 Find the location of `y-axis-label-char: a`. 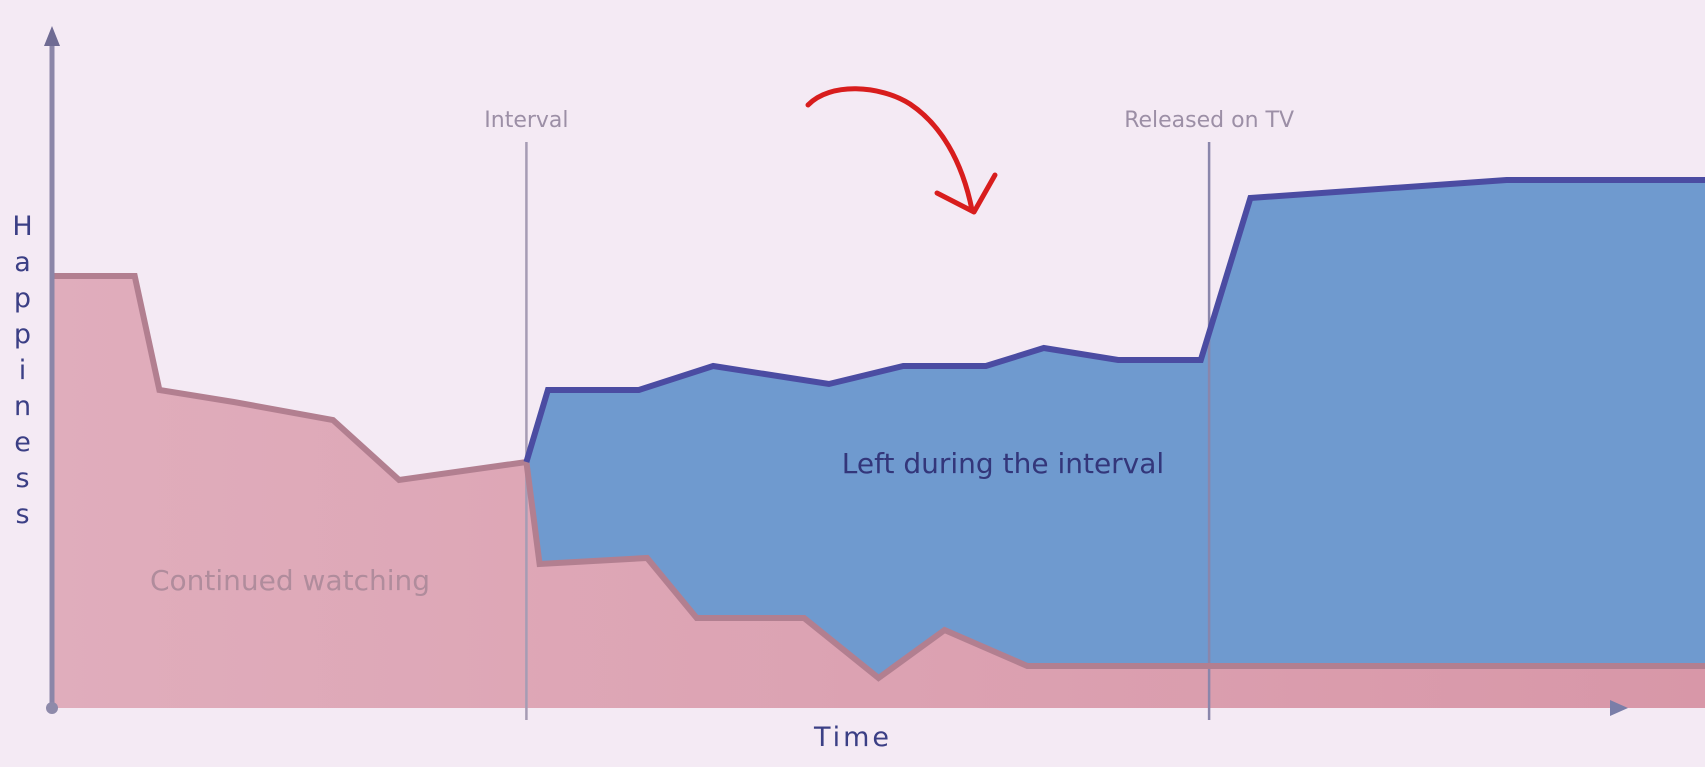

y-axis-label-char: a is located at coordinates (24, 262).